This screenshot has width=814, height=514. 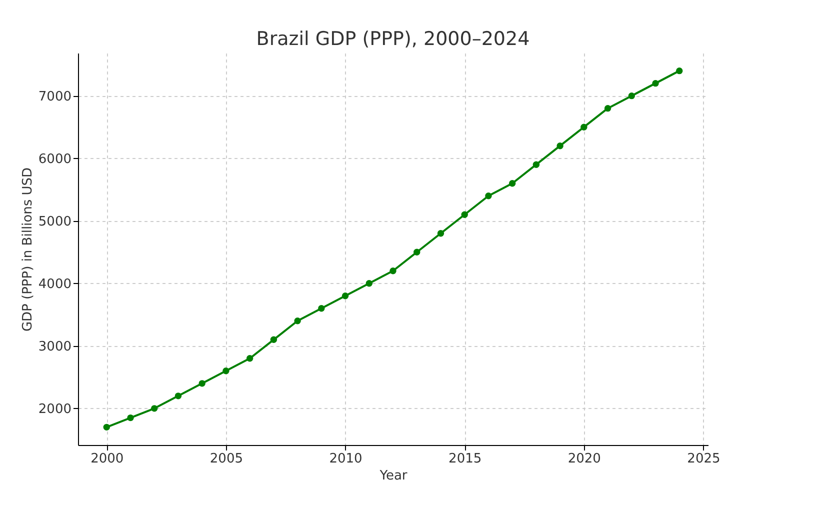 What do you see at coordinates (703, 459) in the screenshot?
I see `x-tick-label: 2025` at bounding box center [703, 459].